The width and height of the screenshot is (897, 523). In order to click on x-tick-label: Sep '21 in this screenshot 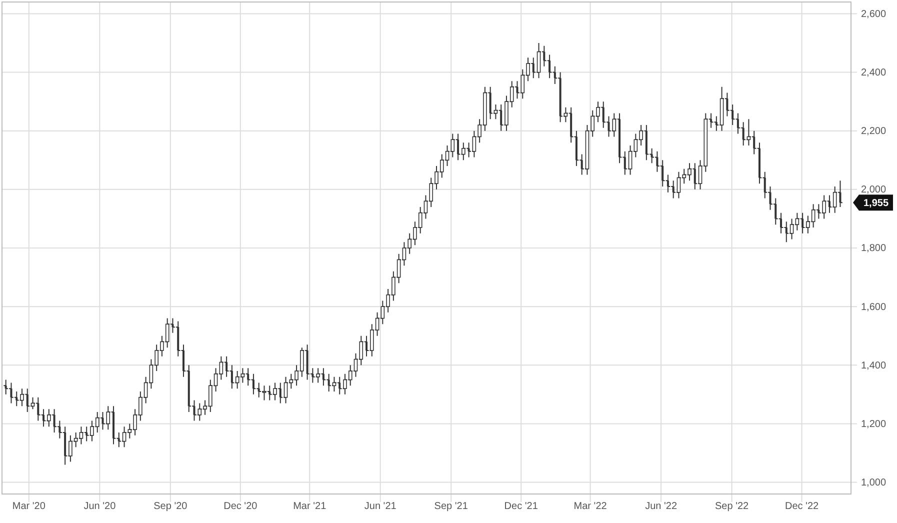, I will do `click(451, 506)`.